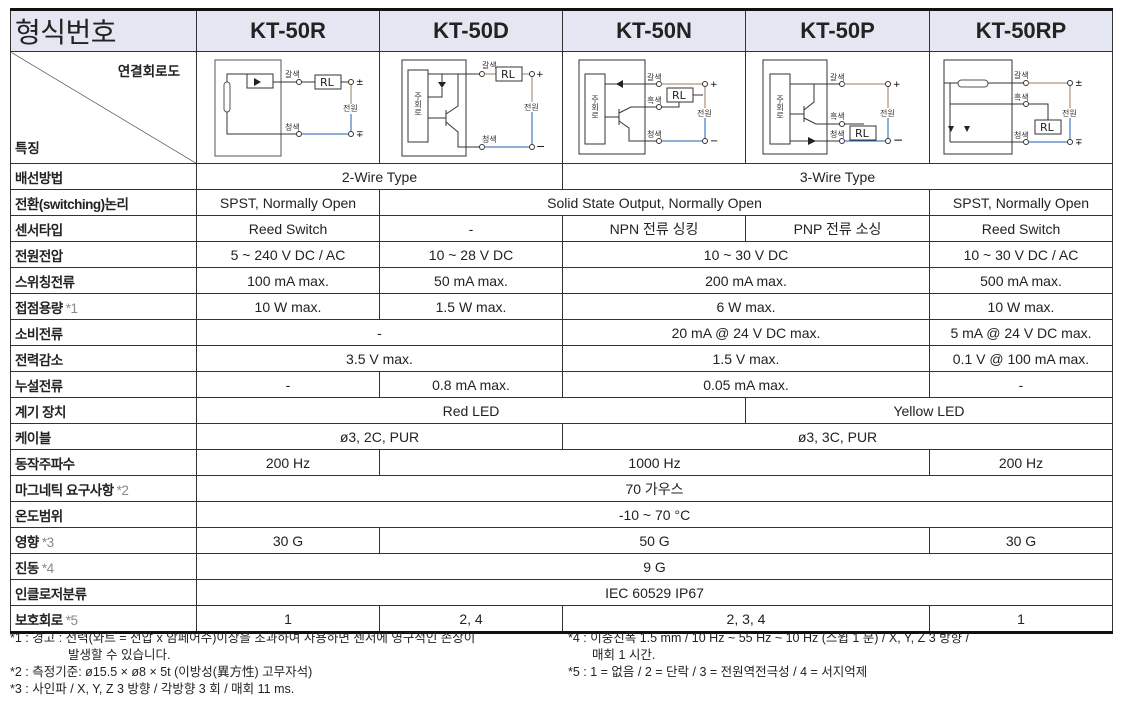 The image size is (1121, 705). What do you see at coordinates (929, 410) in the screenshot?
I see `spec-value: Yellow LED` at bounding box center [929, 410].